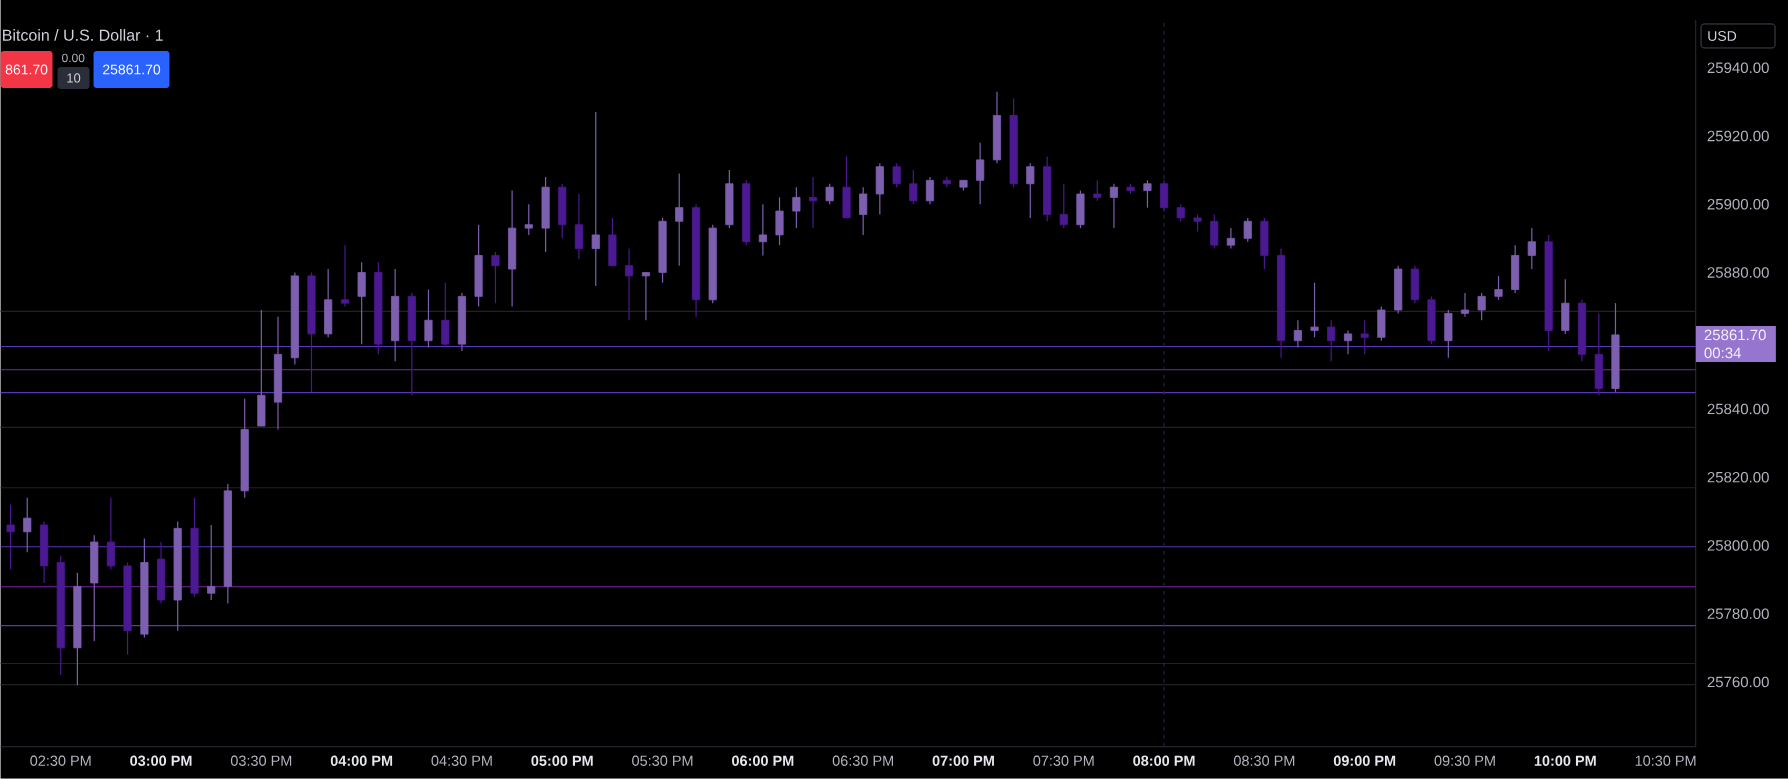 This screenshot has width=1788, height=779. I want to click on x-tick-label: 07:00 PM, so click(963, 761).